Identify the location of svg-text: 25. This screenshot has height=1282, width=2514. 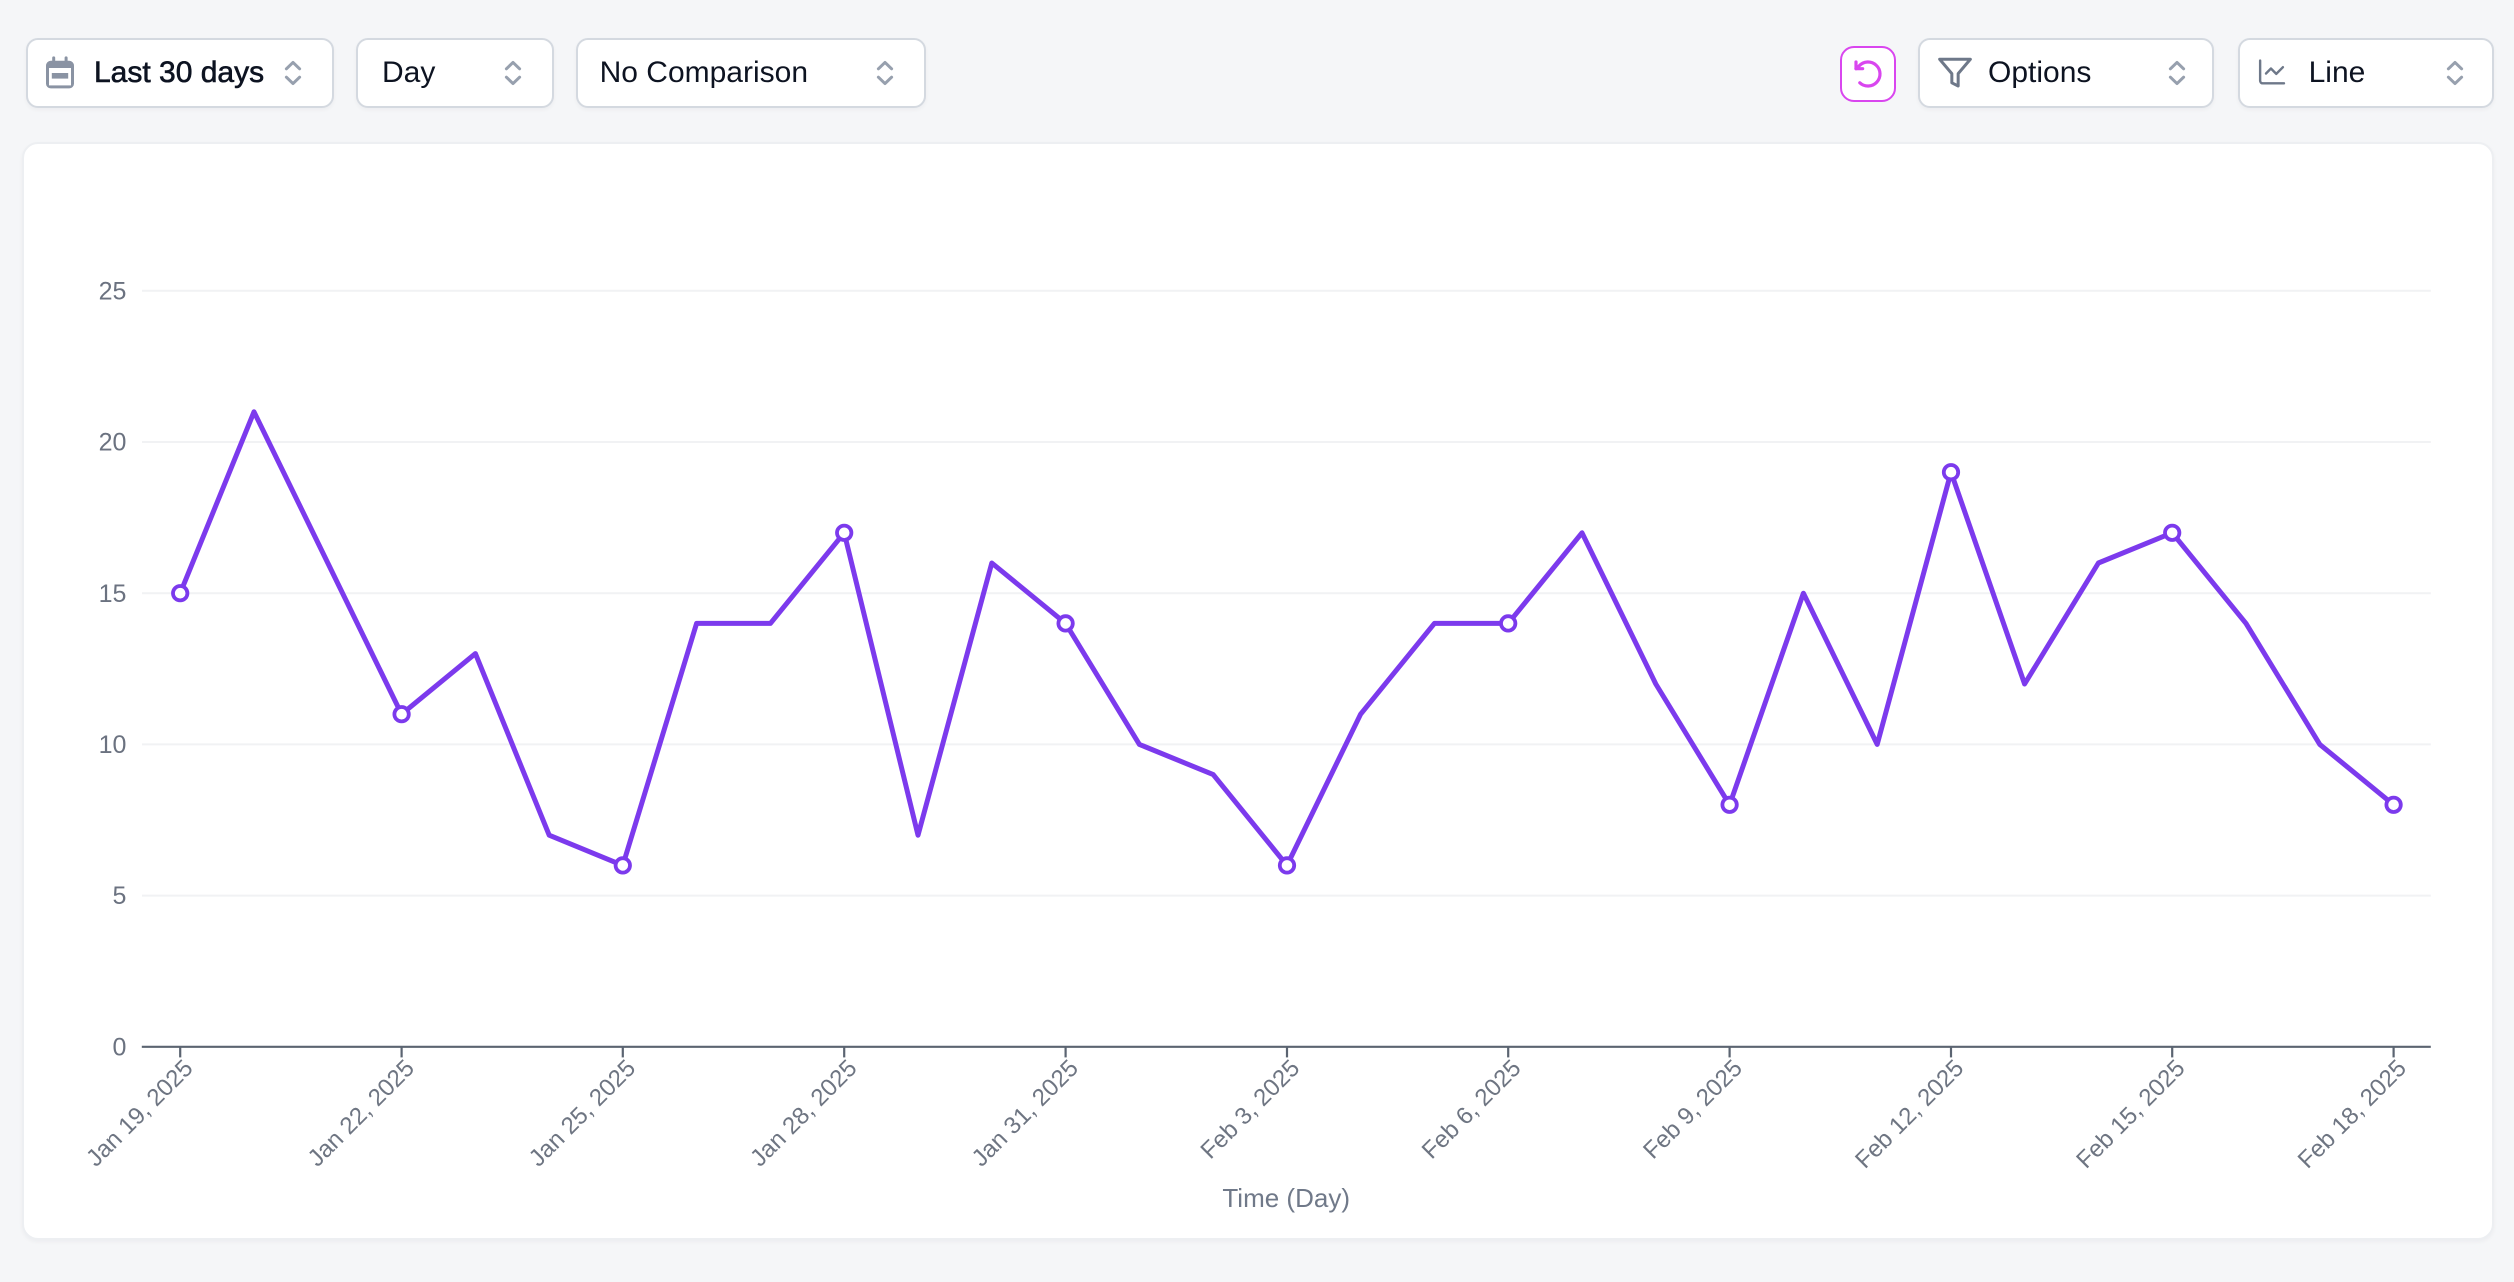
(113, 291).